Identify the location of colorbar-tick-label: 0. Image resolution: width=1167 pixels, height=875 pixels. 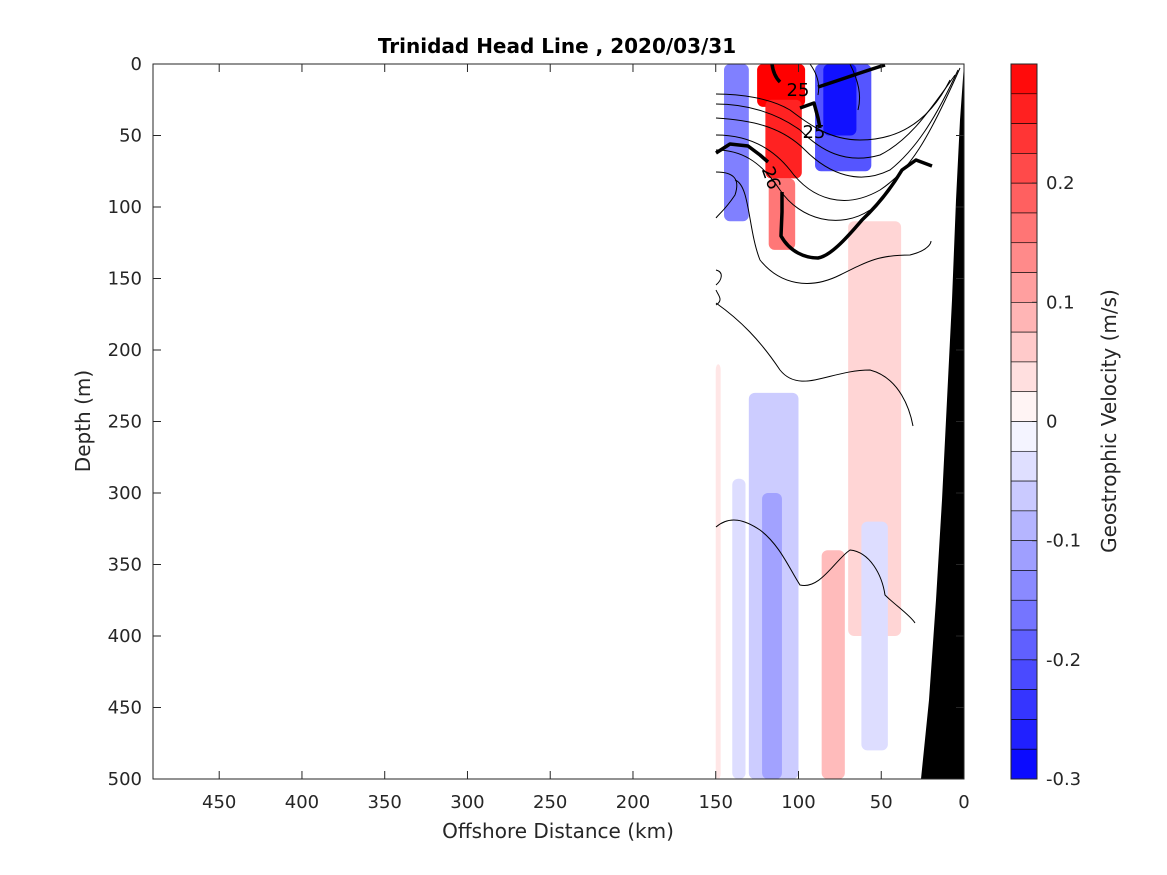
(1051, 422).